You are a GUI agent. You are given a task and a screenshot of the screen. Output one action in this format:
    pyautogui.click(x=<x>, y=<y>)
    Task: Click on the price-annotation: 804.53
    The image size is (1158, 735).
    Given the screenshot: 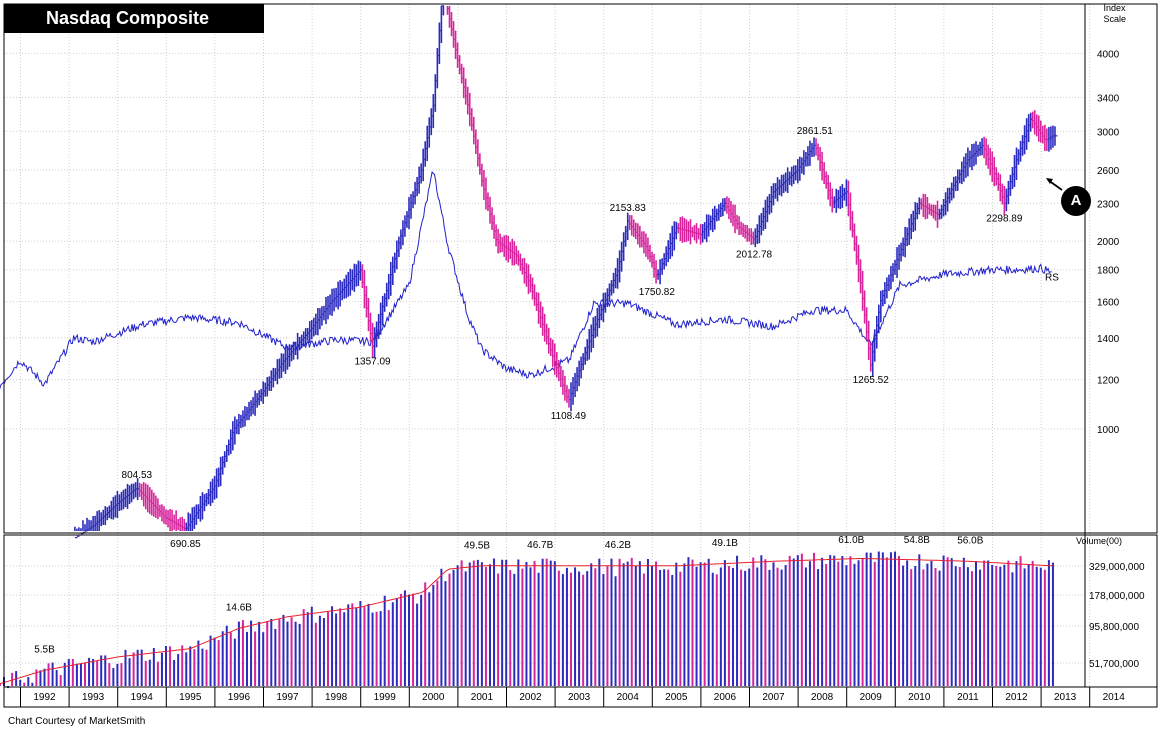 What is the action you would take?
    pyautogui.click(x=137, y=475)
    